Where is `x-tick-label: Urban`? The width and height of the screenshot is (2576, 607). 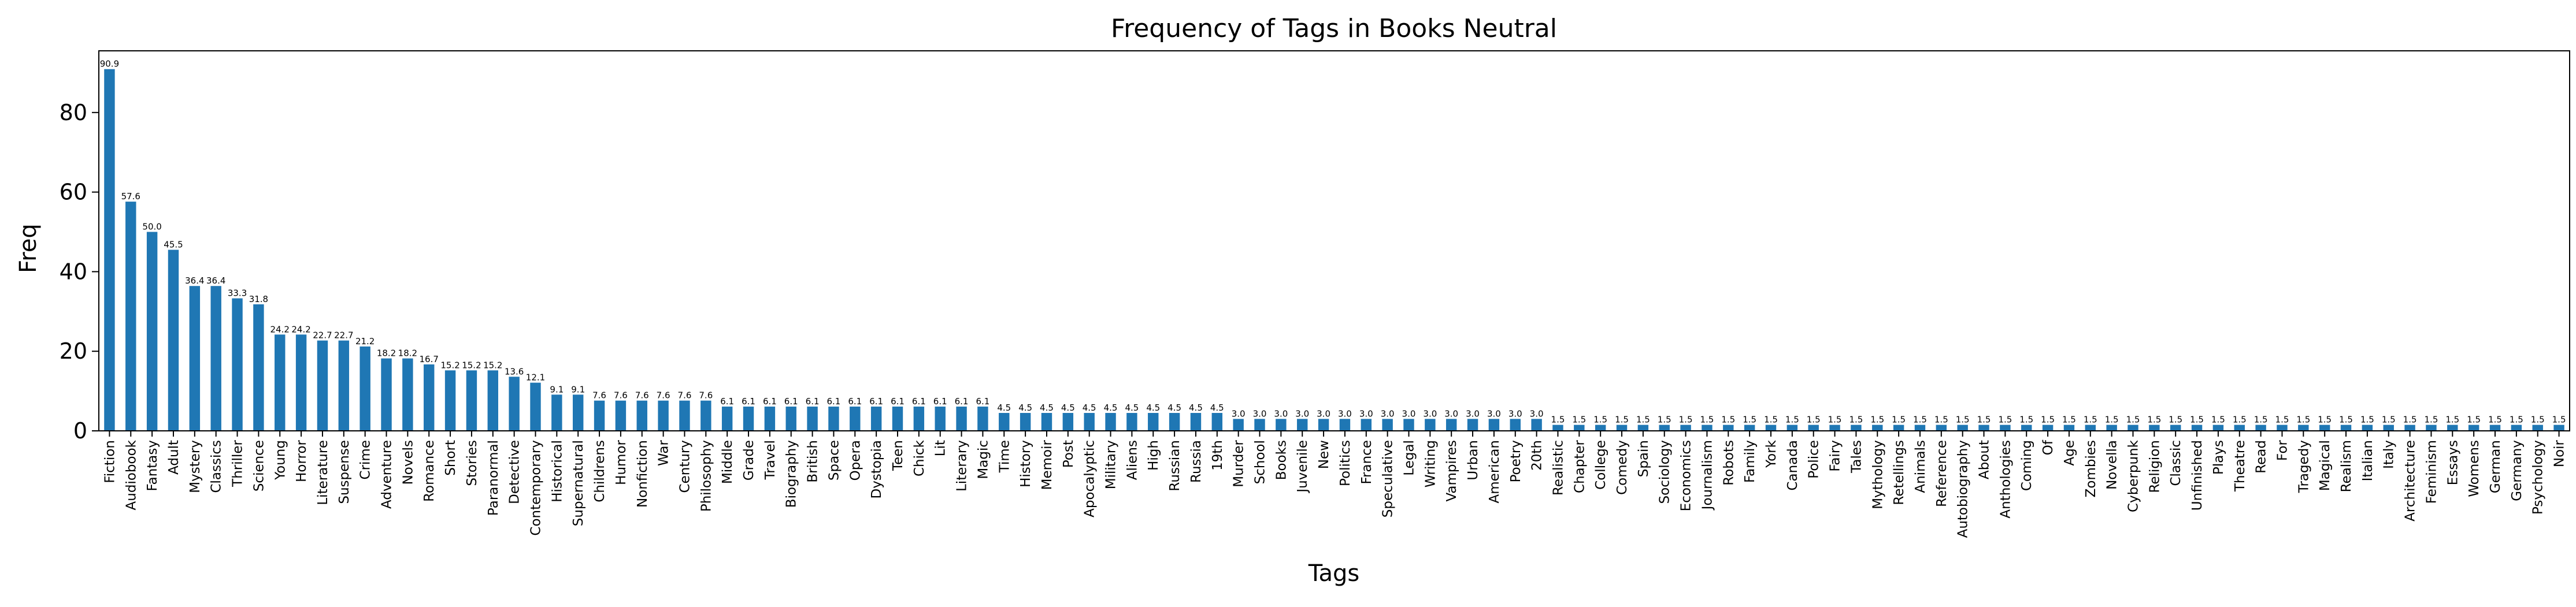
x-tick-label: Urban is located at coordinates (1473, 461).